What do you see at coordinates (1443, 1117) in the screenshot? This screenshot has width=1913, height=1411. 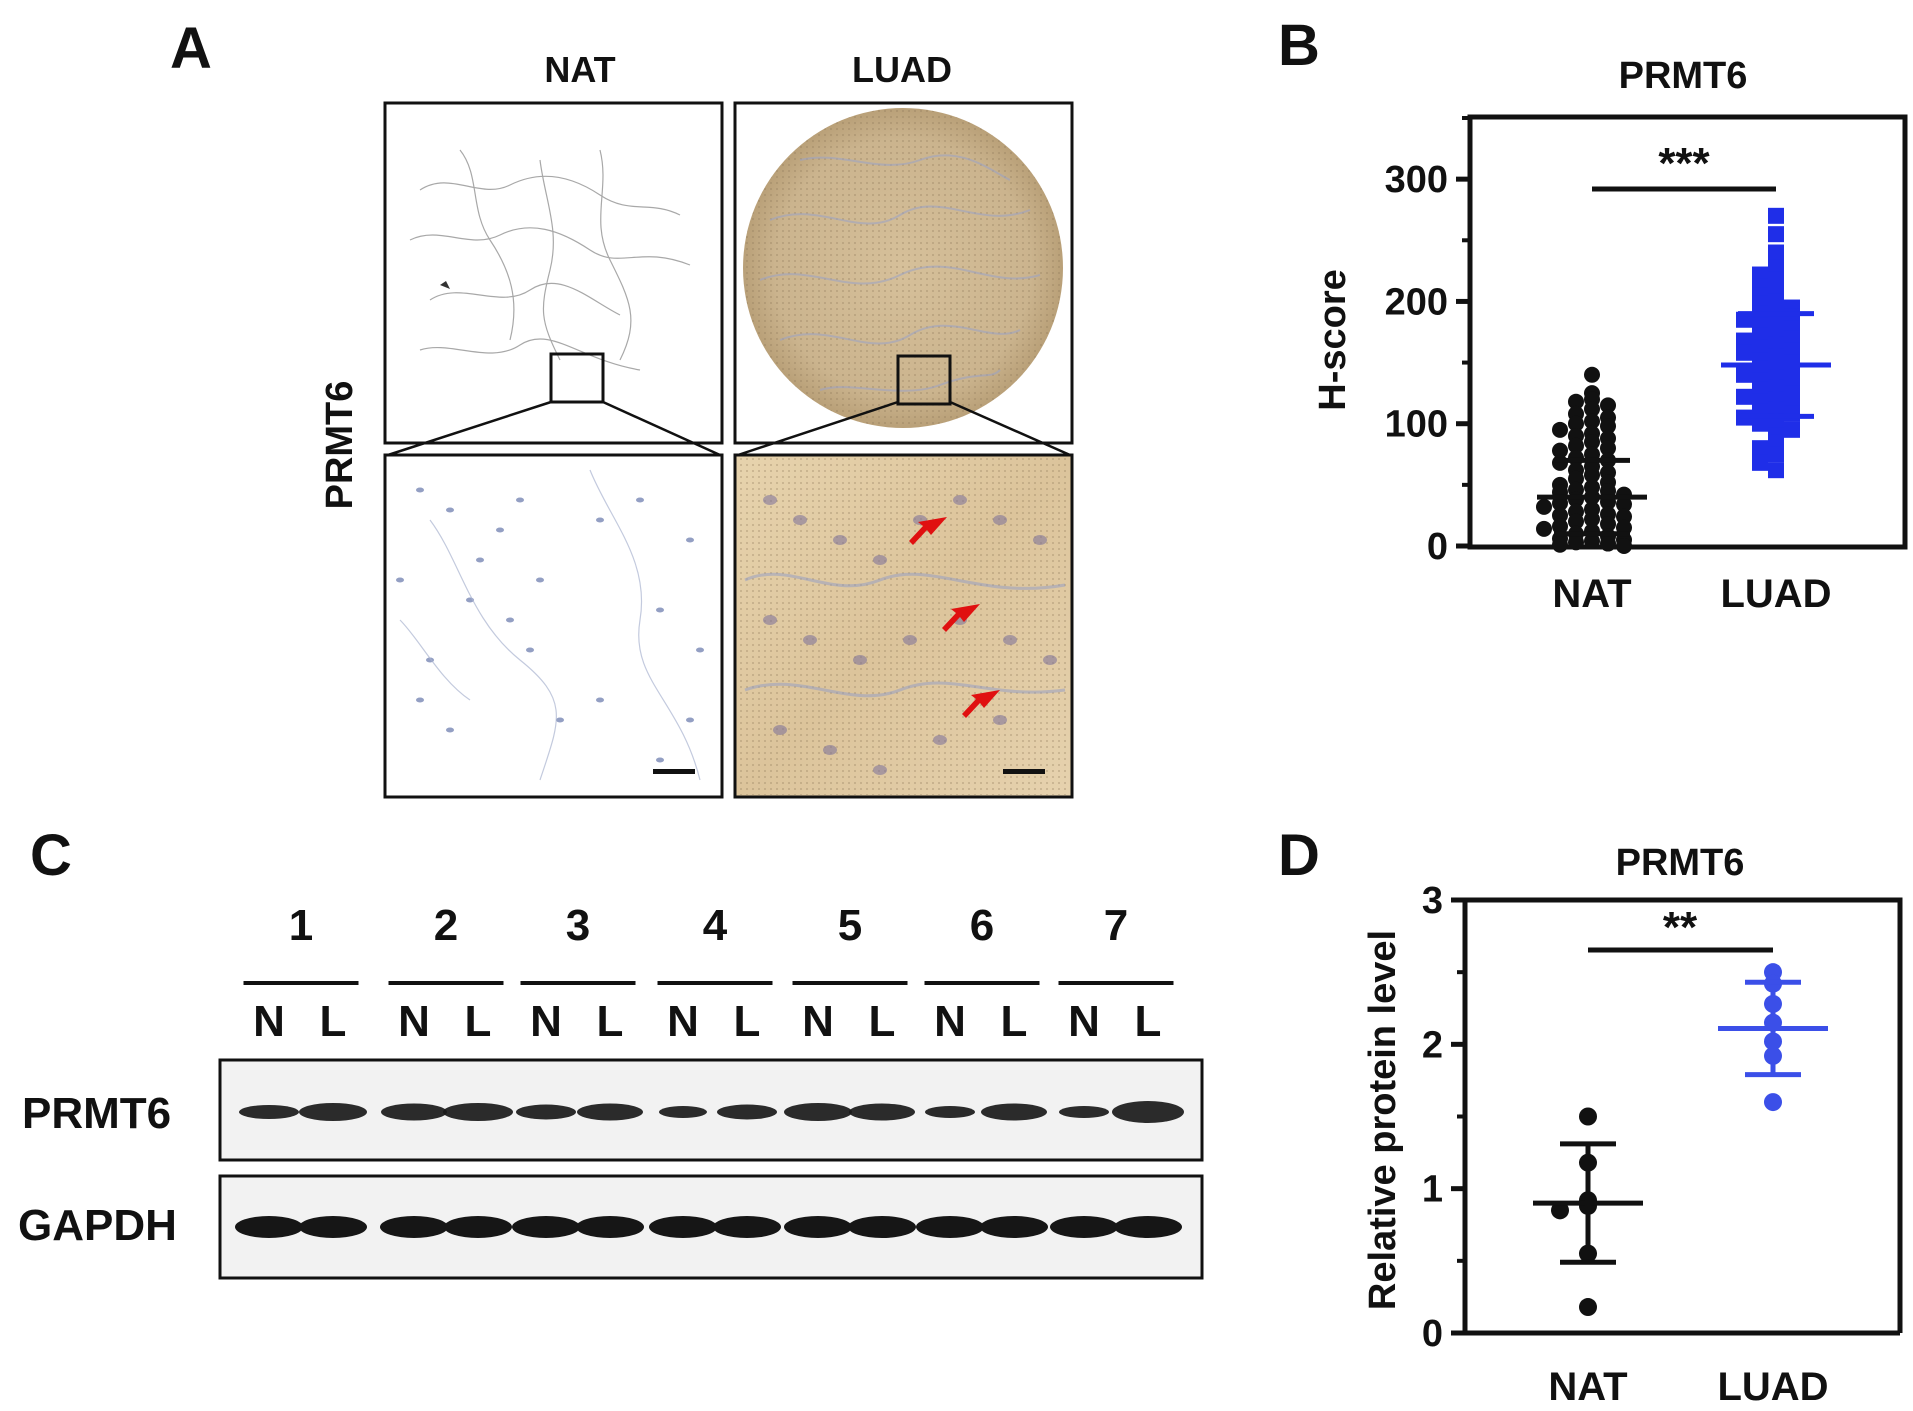 I see `chart-d-y-axis: 0 1 2 3` at bounding box center [1443, 1117].